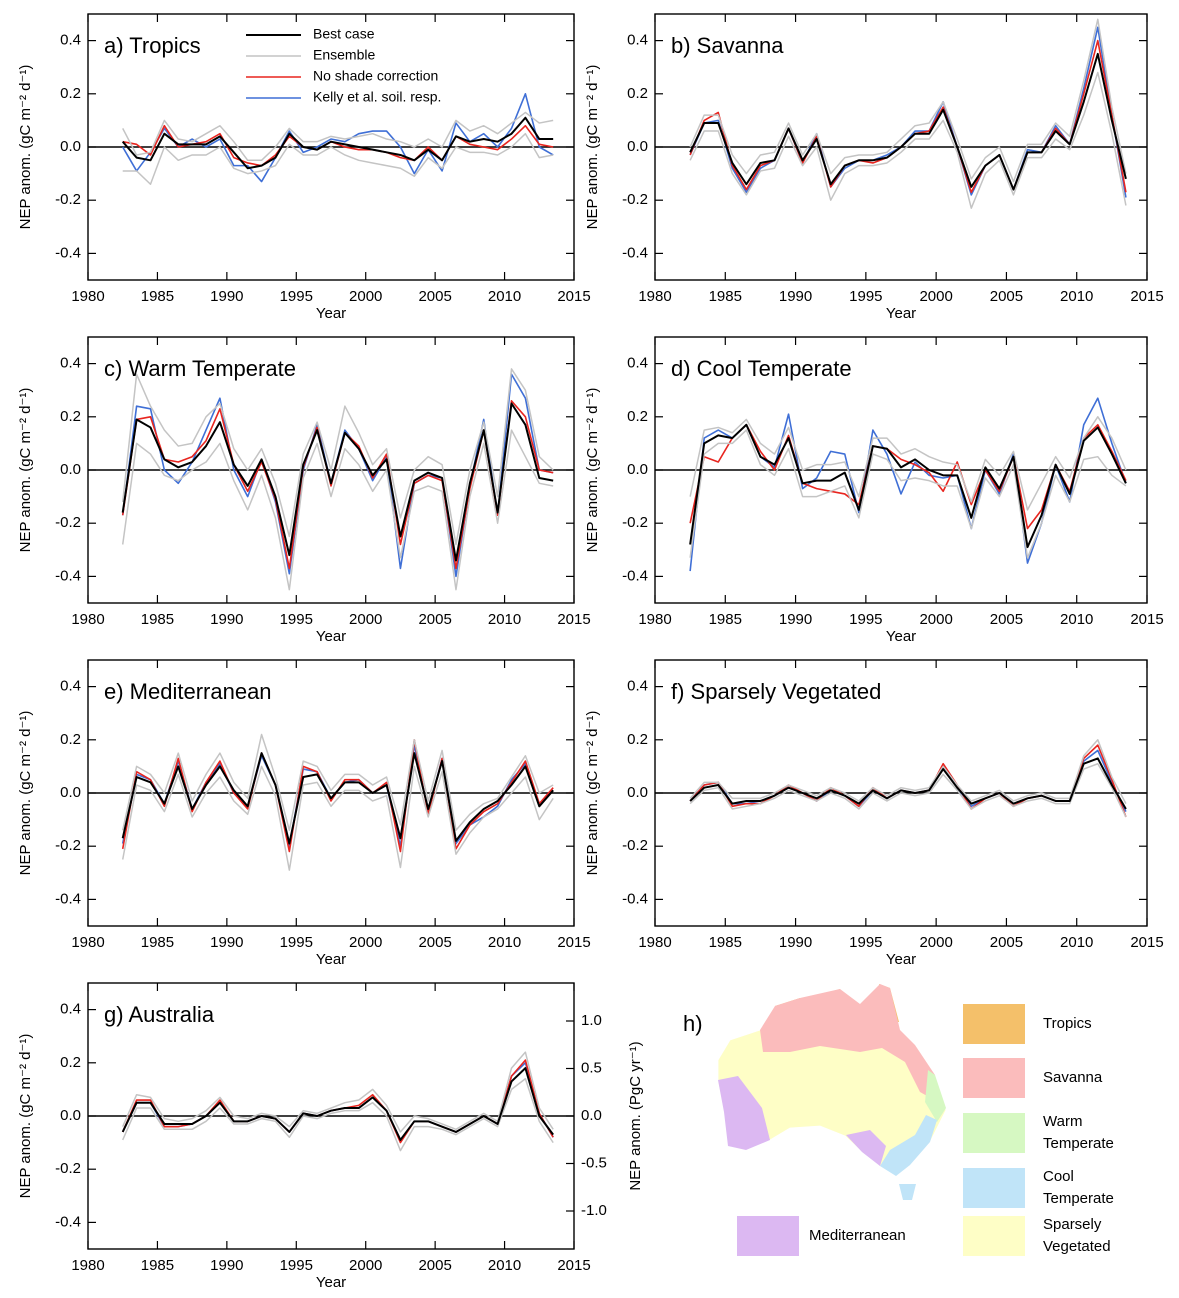 The width and height of the screenshot is (1179, 1298). What do you see at coordinates (375, 76) in the screenshot?
I see `legend-label: No shade correction` at bounding box center [375, 76].